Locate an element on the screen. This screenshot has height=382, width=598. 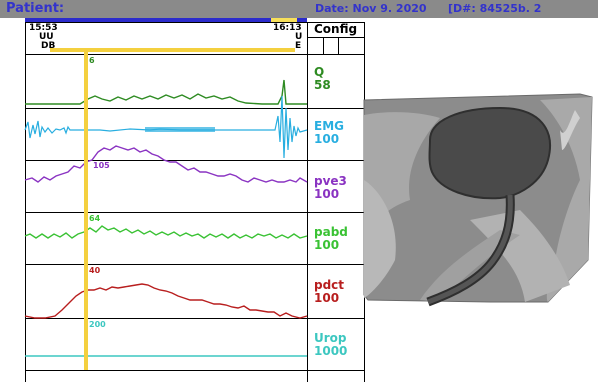
pve3-marker-value: 105 is located at coordinates (101, 165).